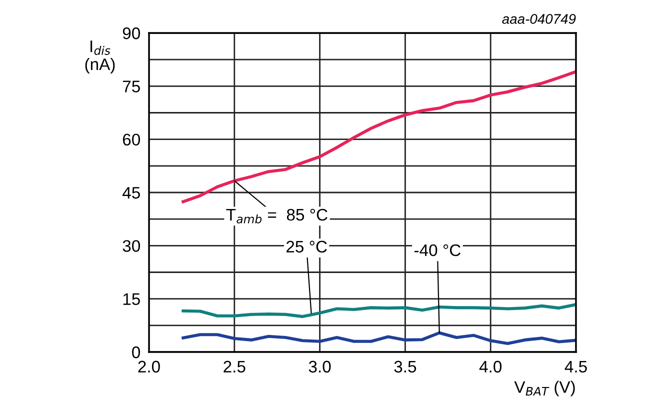 This screenshot has width=660, height=401. I want to click on text: aaa-040749, so click(539, 19).